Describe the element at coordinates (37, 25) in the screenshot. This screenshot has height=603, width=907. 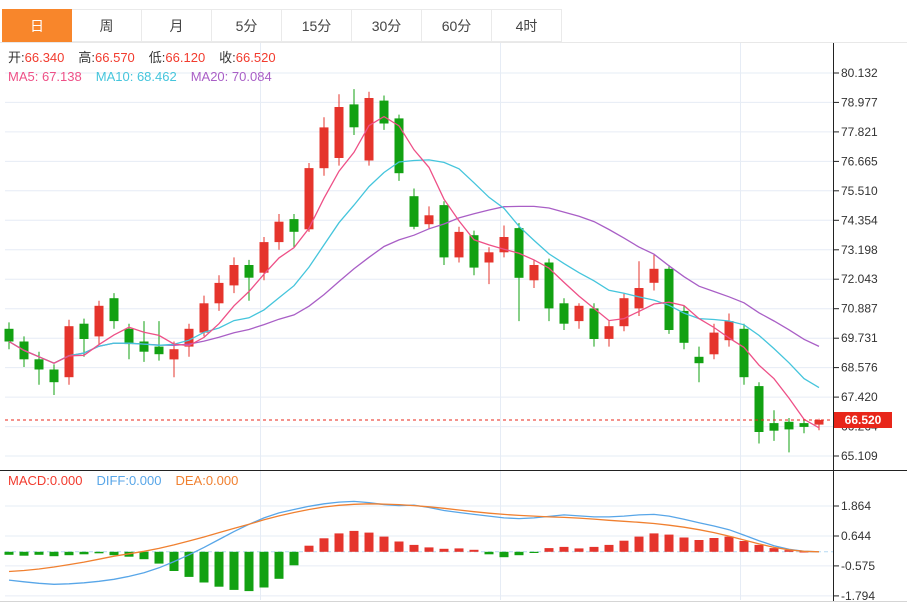
I see `period-tab-0: 日` at that location.